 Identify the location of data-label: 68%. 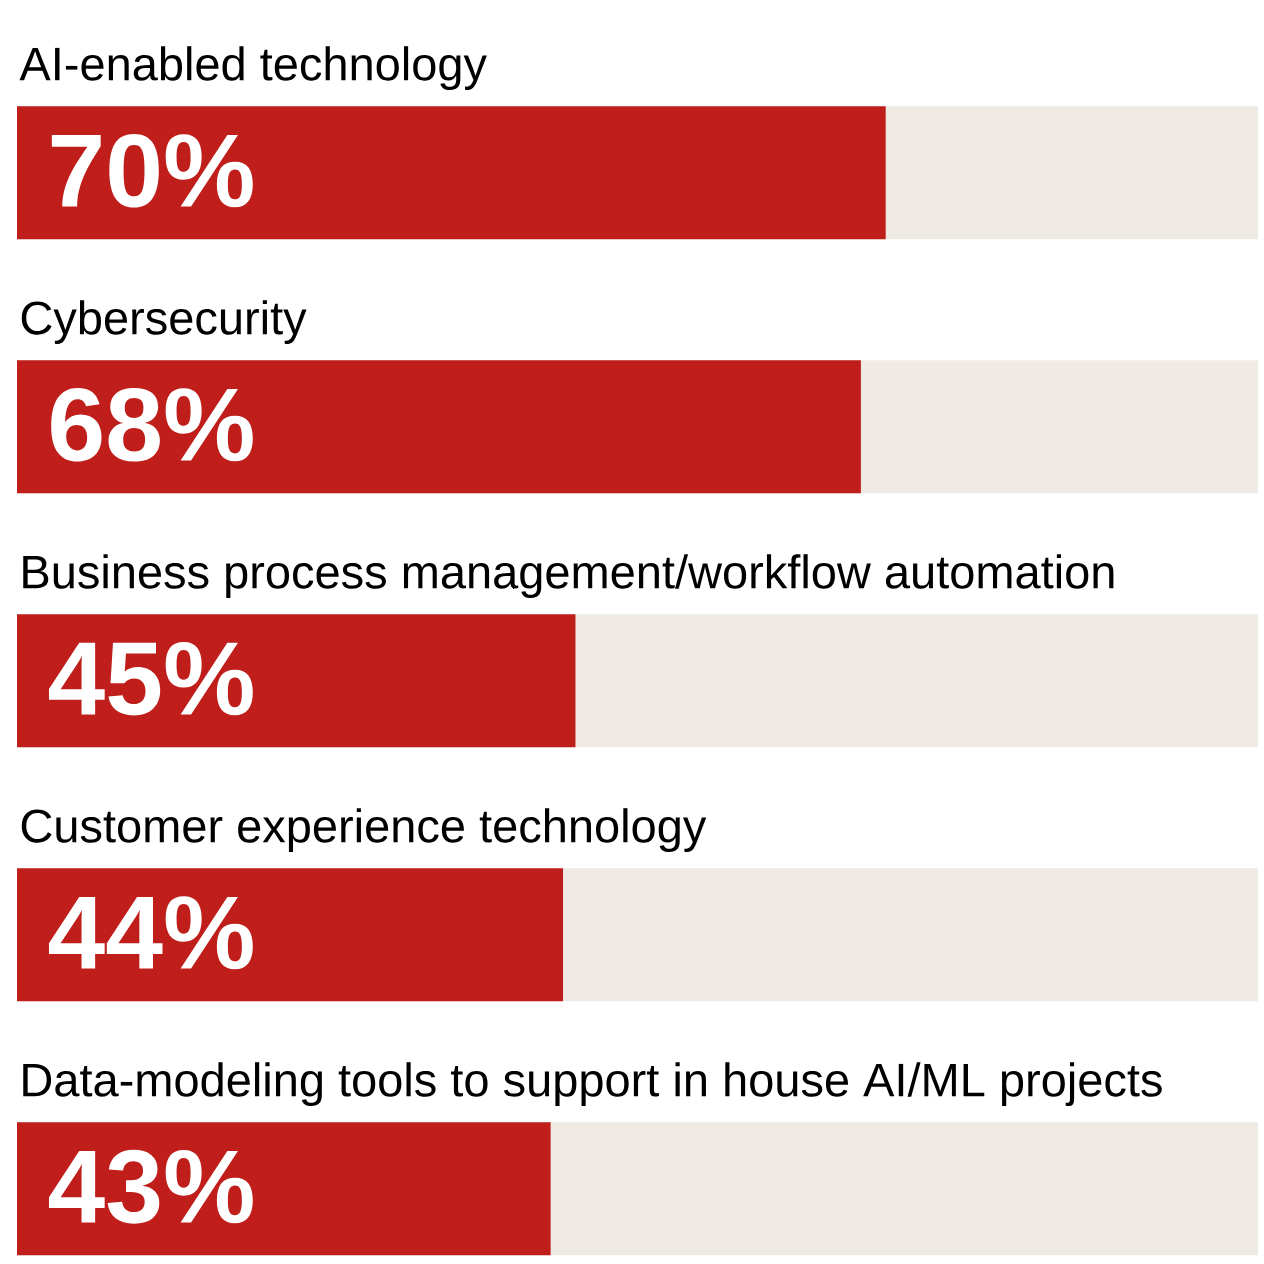
(152, 424).